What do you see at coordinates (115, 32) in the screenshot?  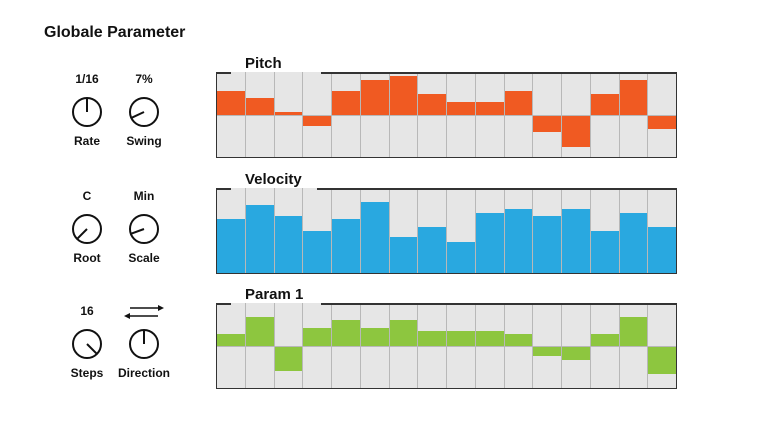 I see `page-title: Globale Parameter` at bounding box center [115, 32].